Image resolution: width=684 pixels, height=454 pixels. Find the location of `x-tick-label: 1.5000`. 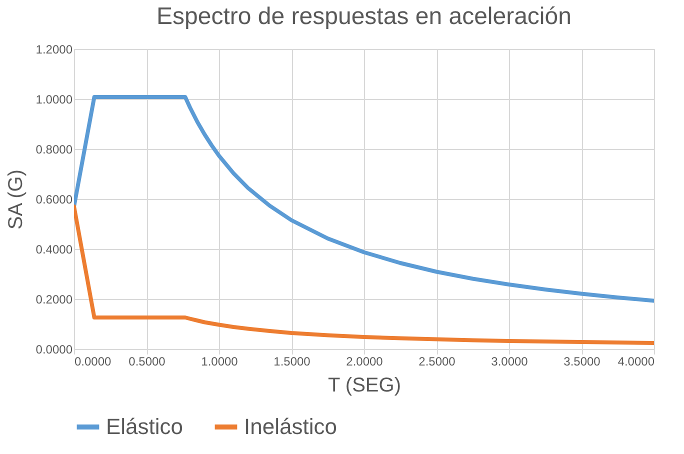

x-tick-label: 1.5000 is located at coordinates (292, 361).